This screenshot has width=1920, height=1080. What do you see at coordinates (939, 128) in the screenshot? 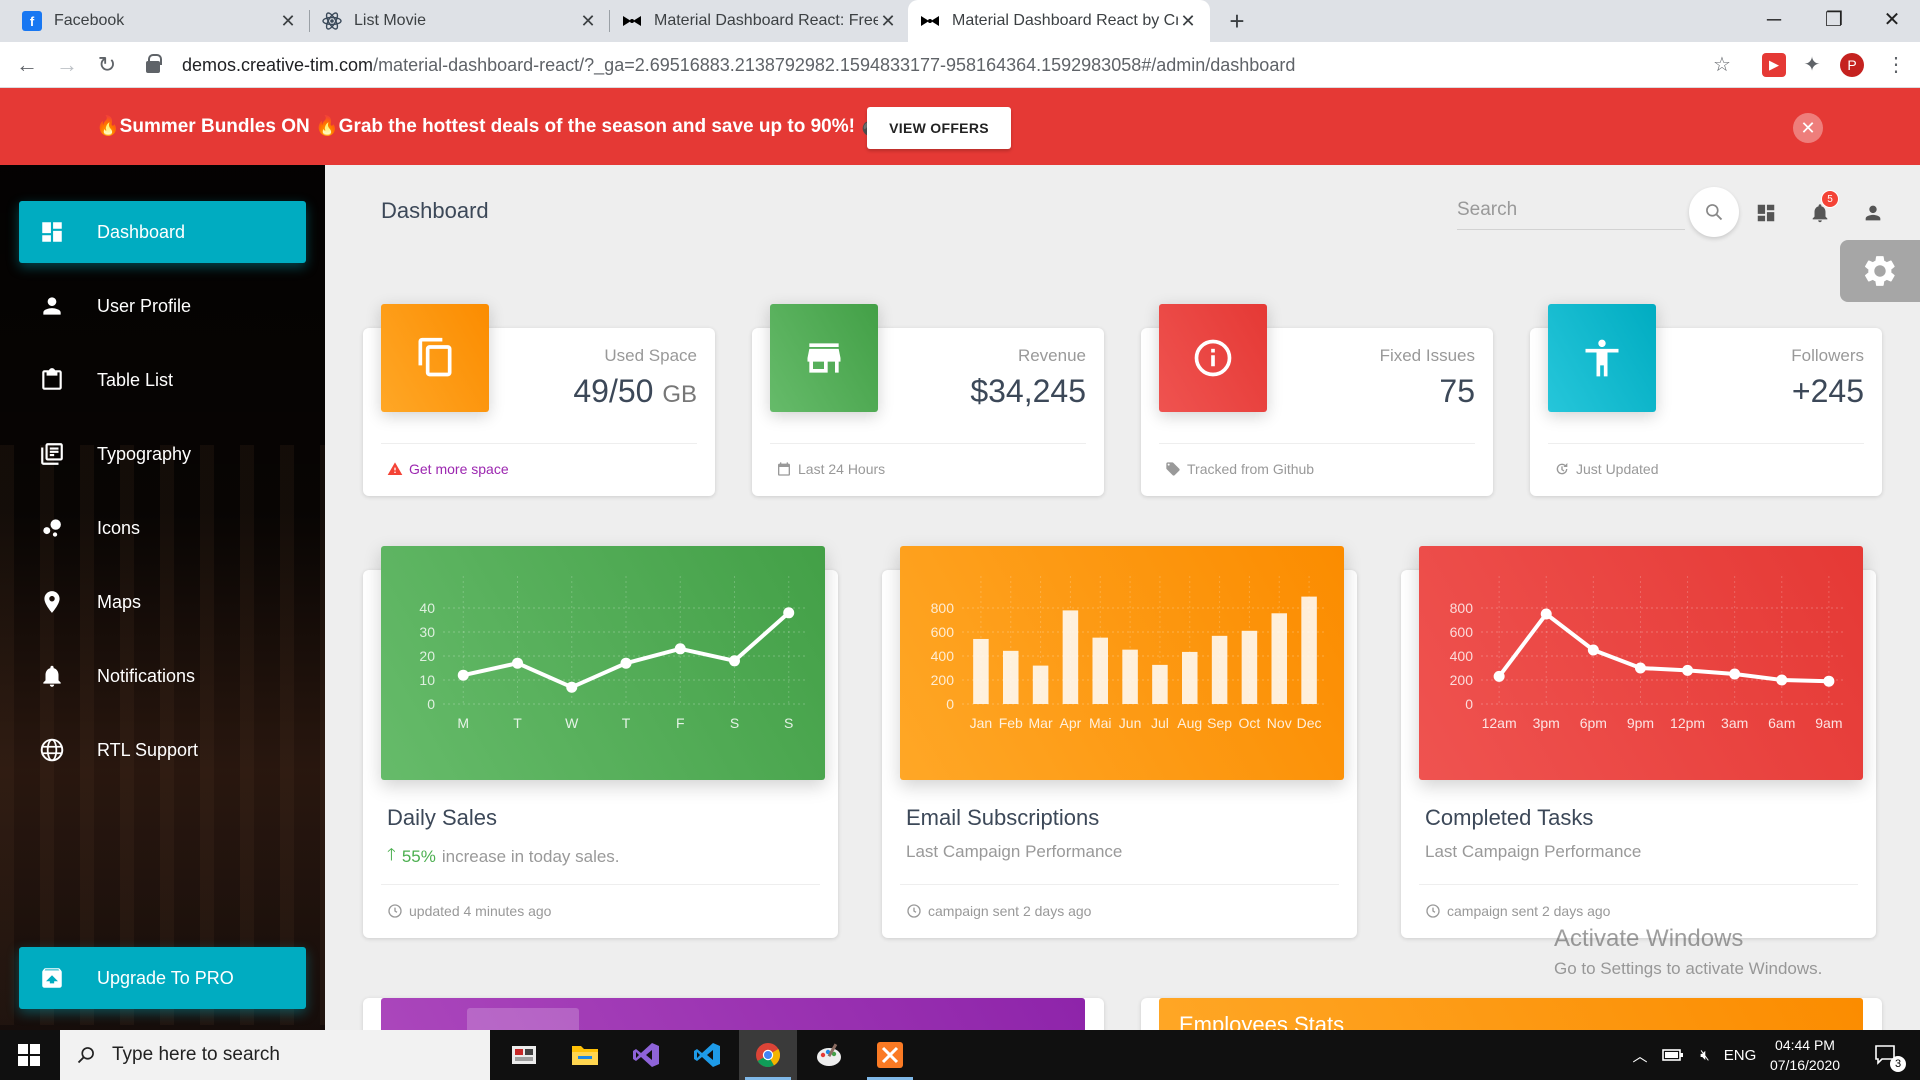
I see `view-offers-button: VIEW OFFERS` at bounding box center [939, 128].